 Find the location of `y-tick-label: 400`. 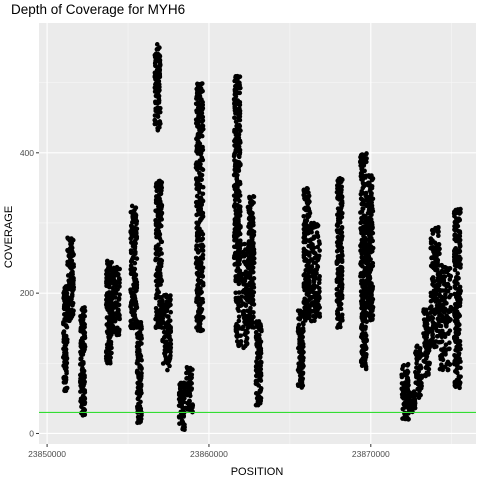

y-tick-label: 400 is located at coordinates (27, 153).